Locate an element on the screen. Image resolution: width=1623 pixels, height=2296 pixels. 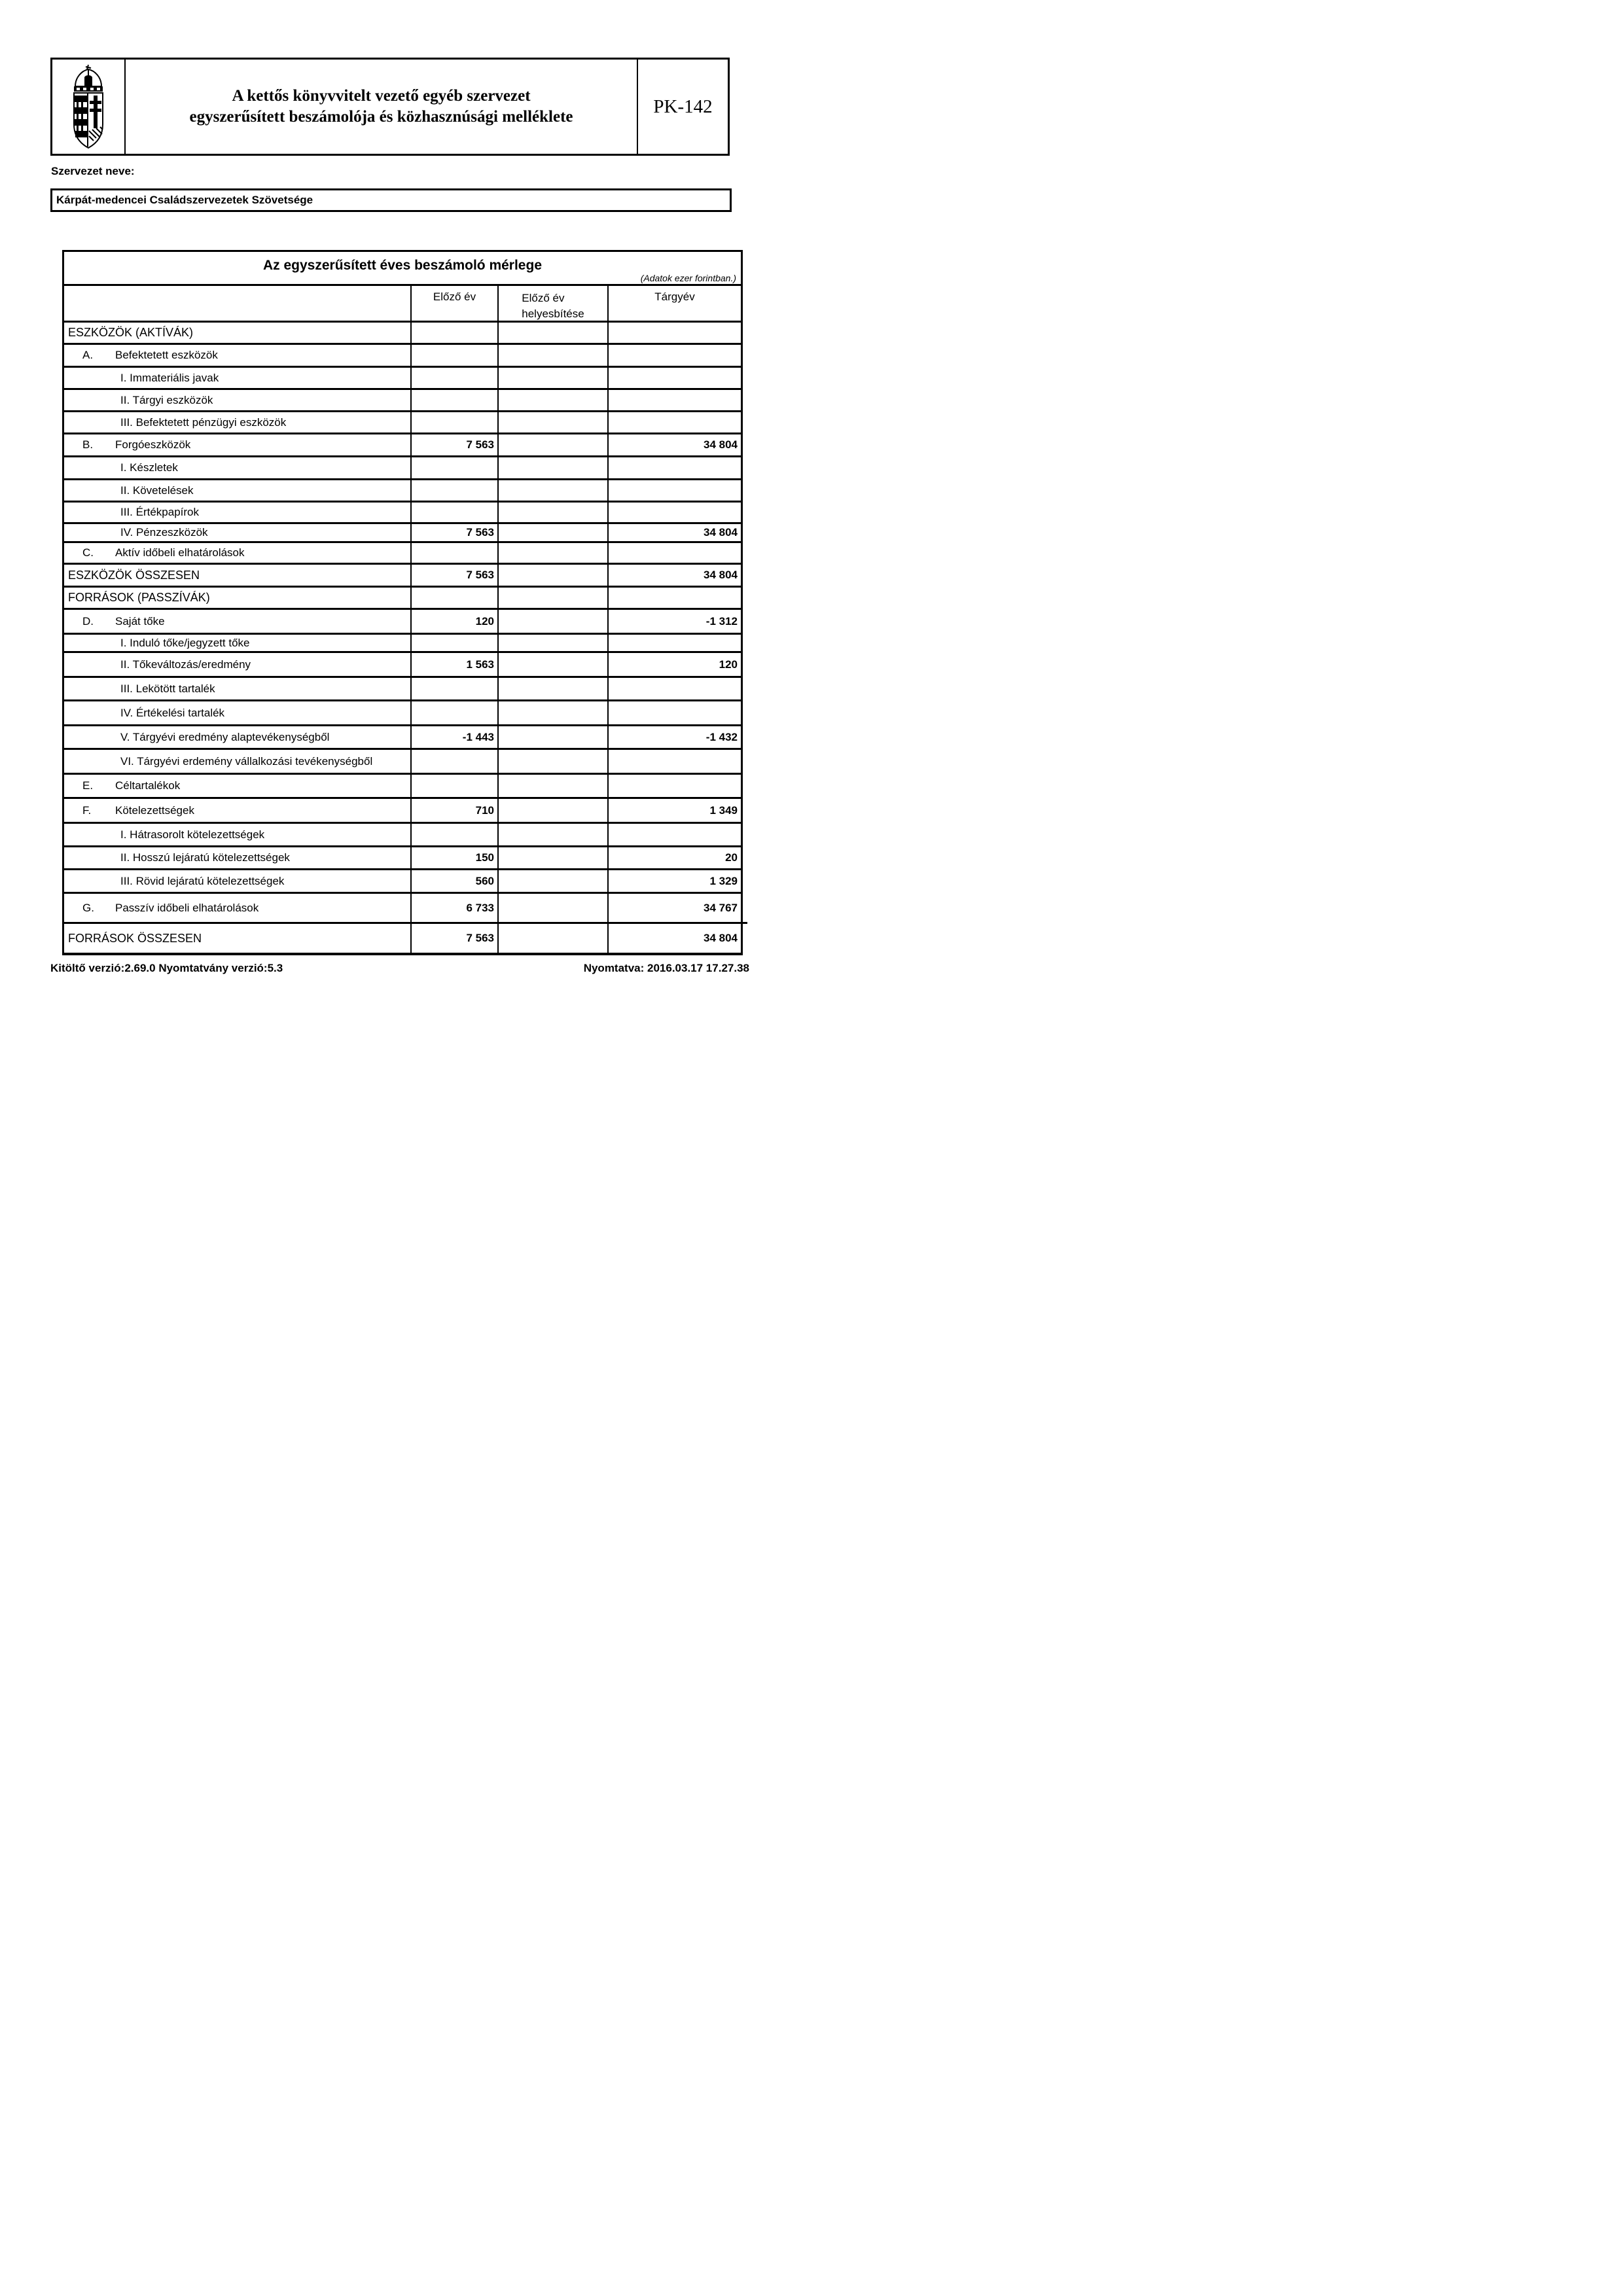
row-label: Kötelezettségek is located at coordinates (154, 810).